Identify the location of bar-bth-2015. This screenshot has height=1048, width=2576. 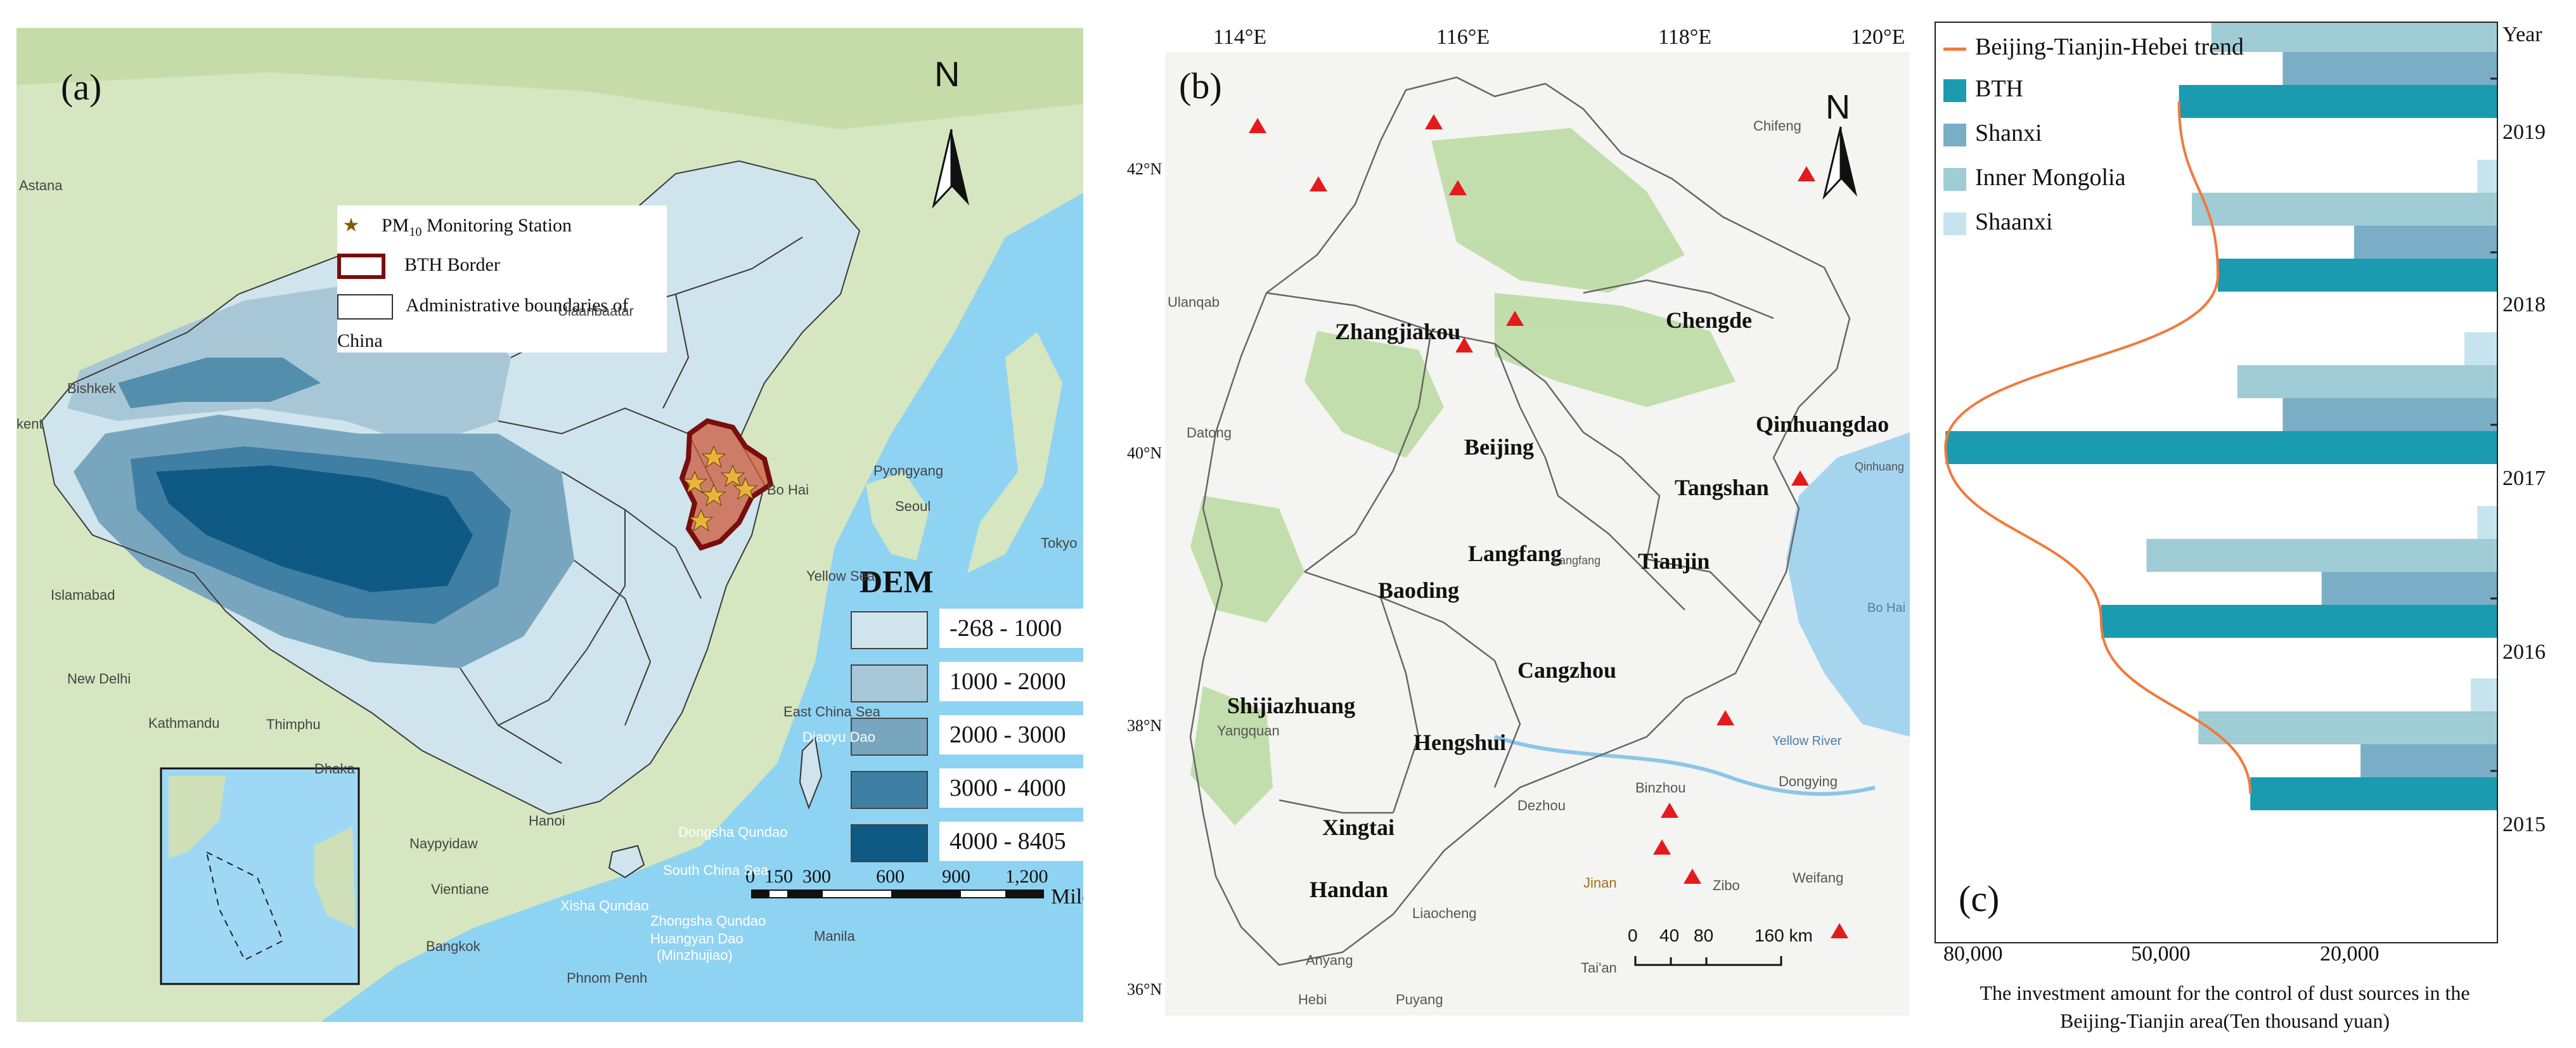
(2373, 793).